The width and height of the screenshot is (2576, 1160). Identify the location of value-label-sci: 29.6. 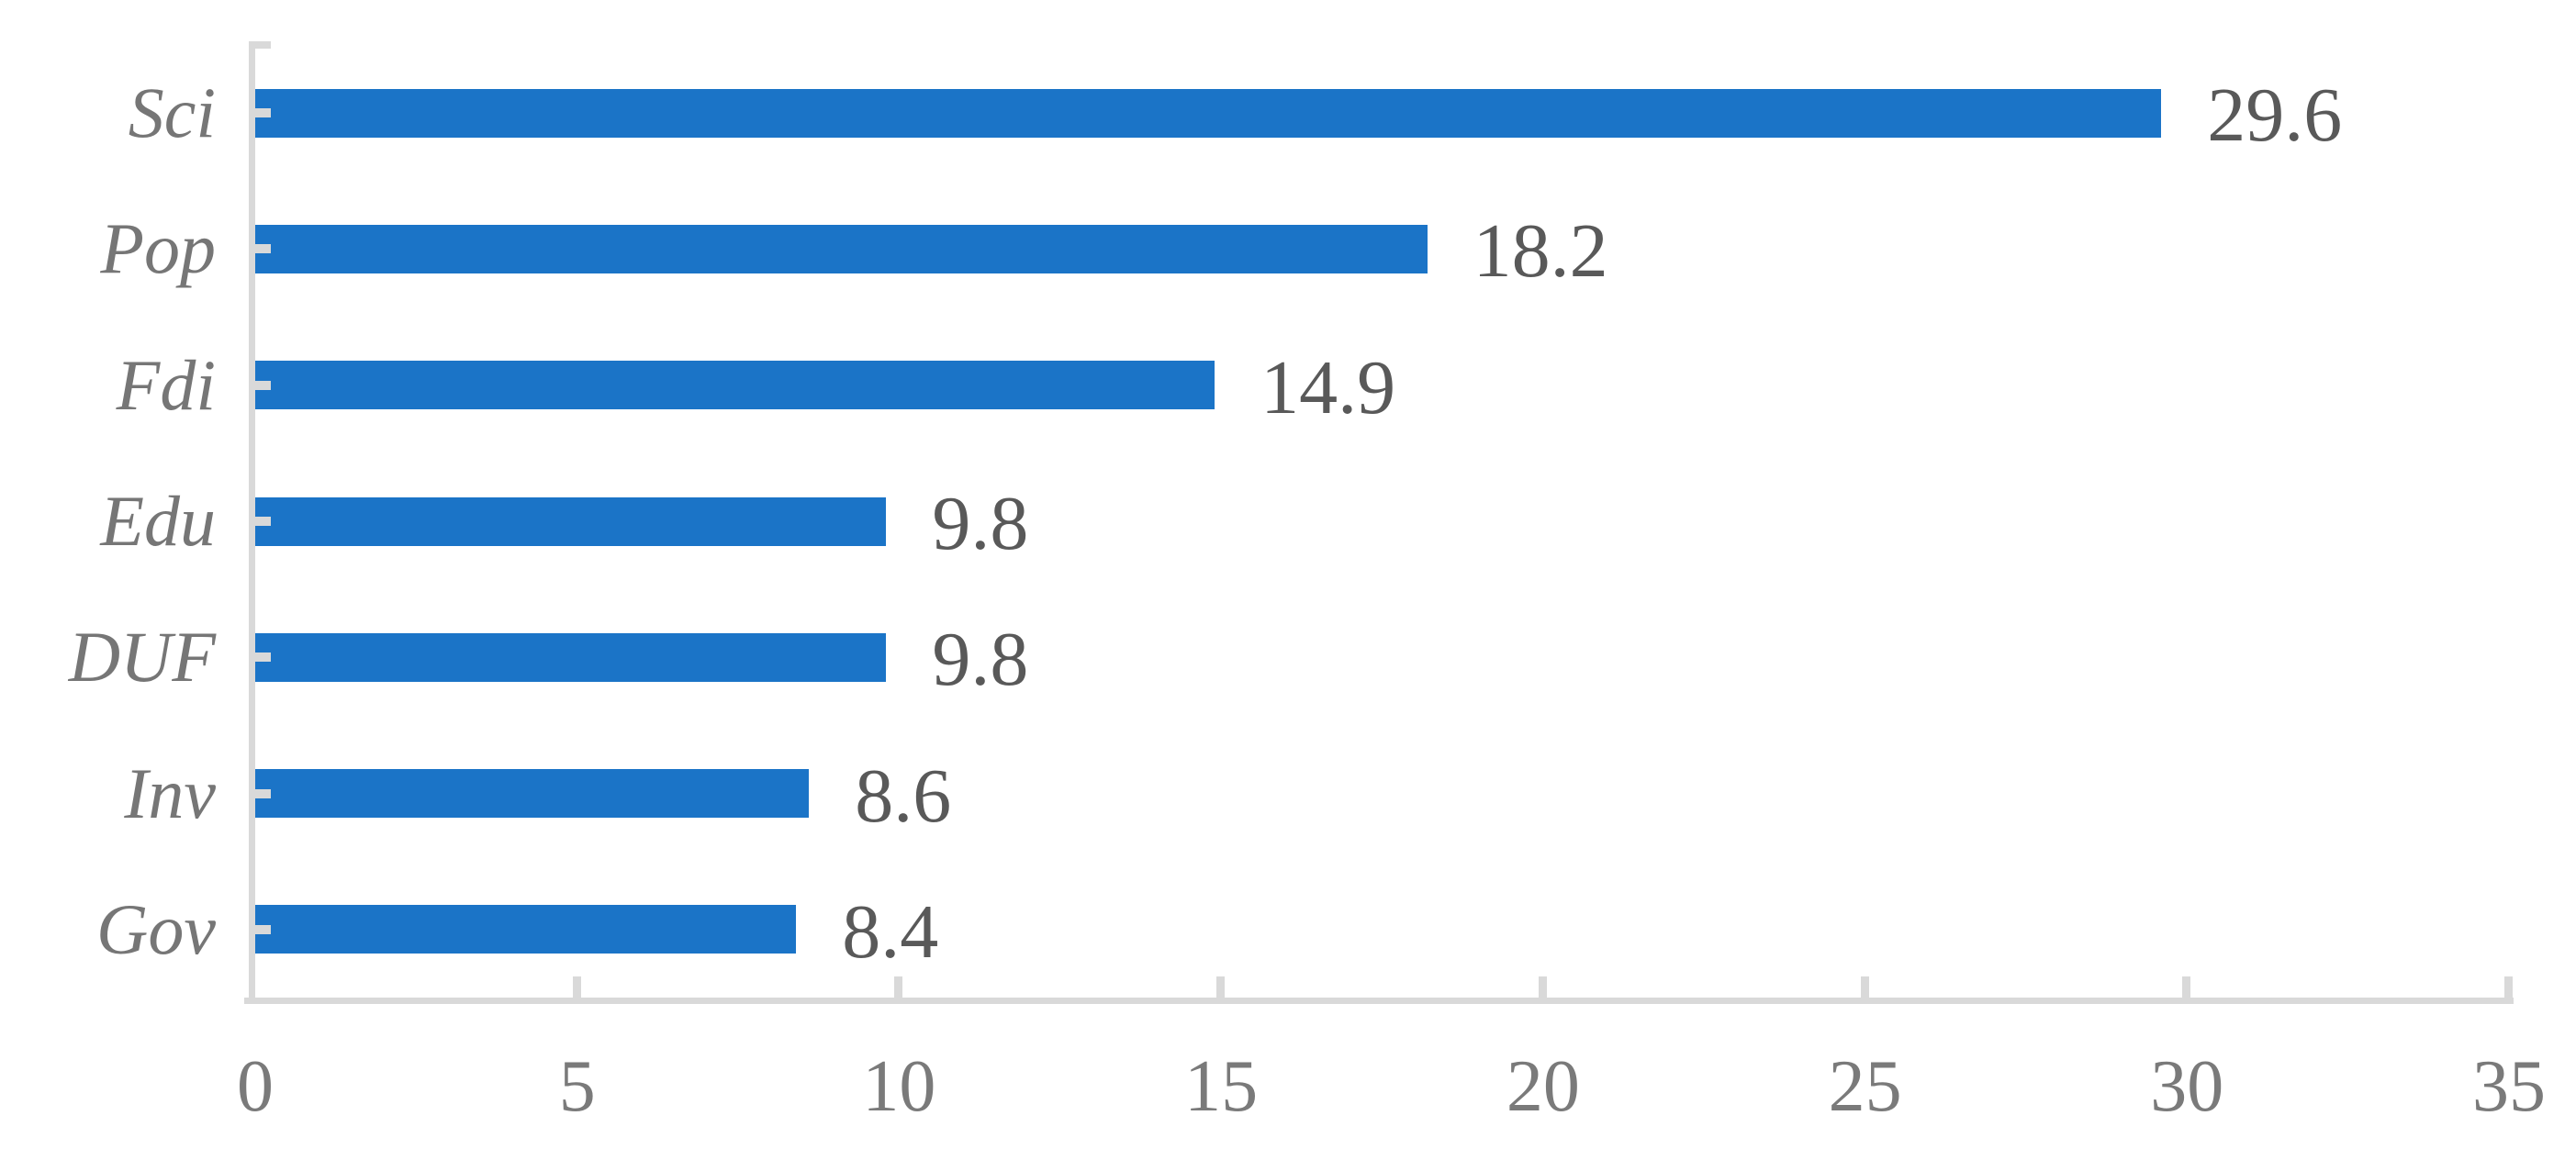
(2275, 115).